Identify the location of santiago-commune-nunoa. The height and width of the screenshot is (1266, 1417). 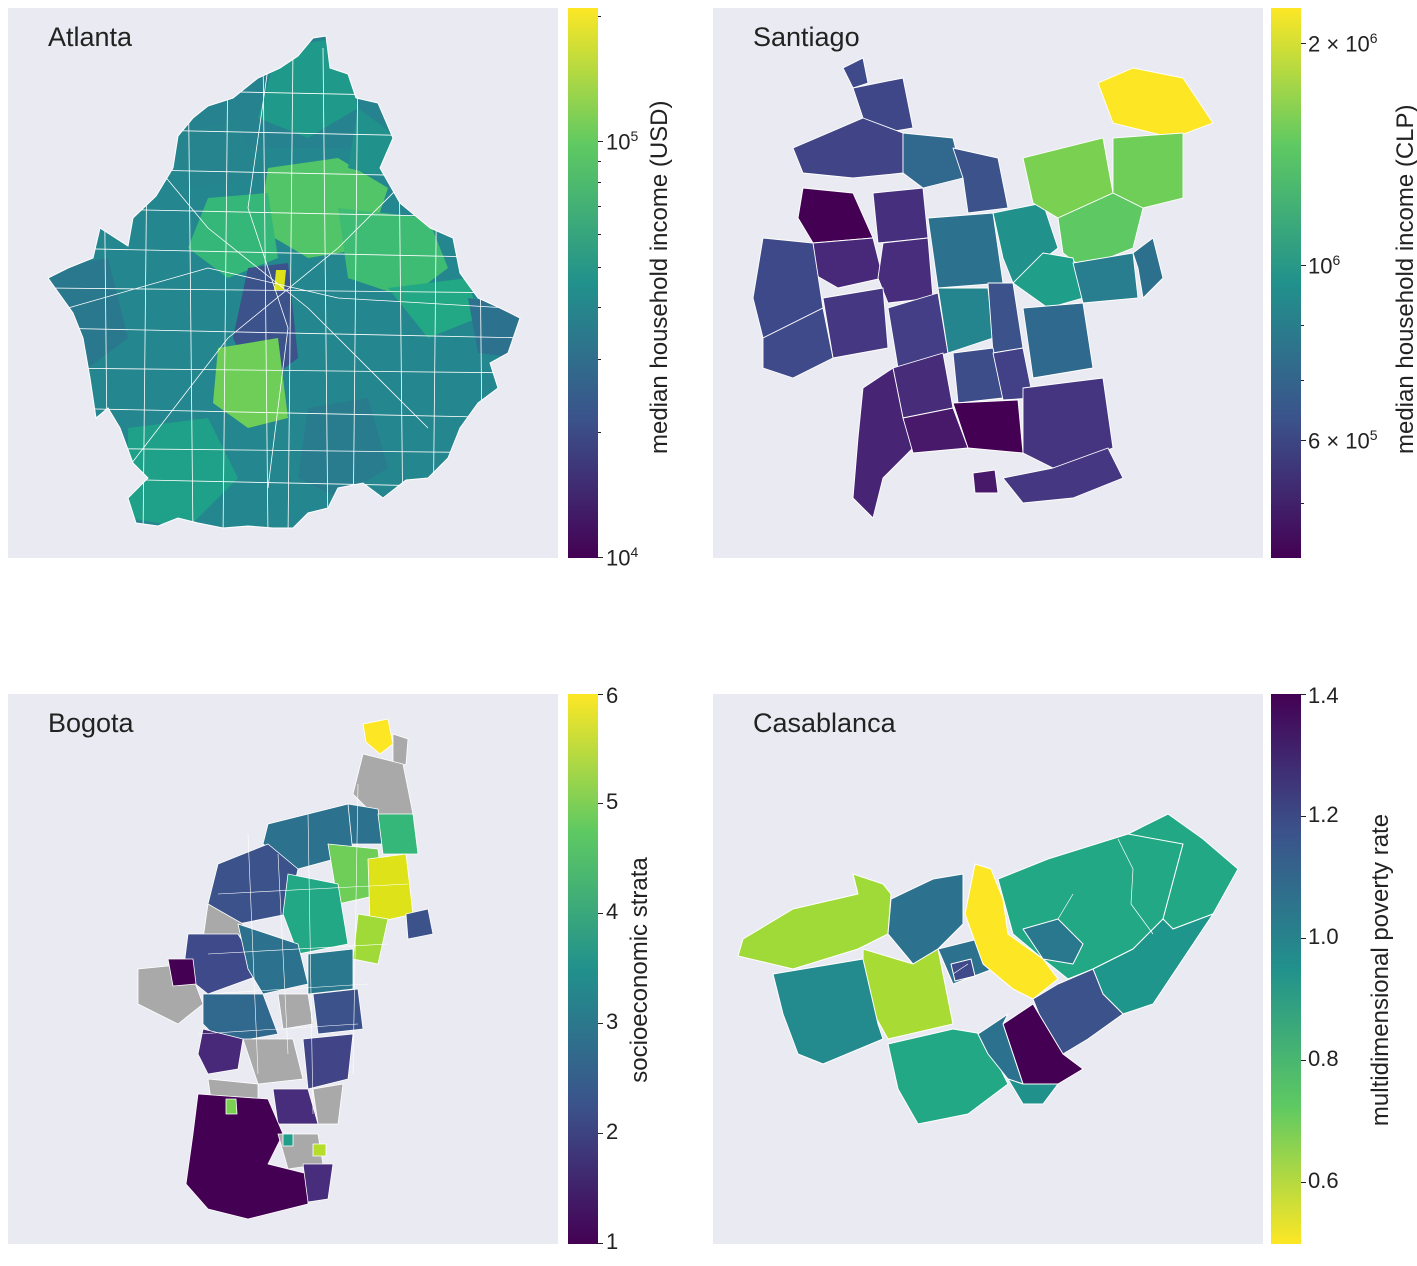
(1048, 280).